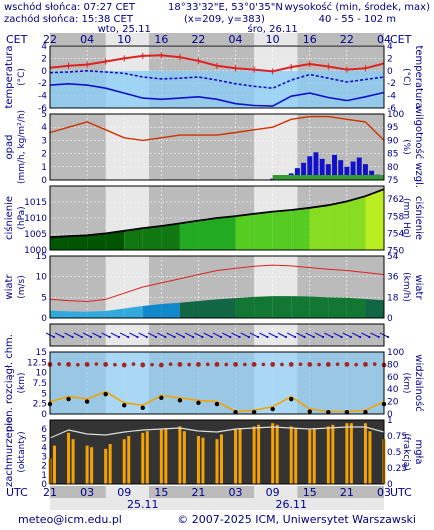 The width and height of the screenshot is (434, 530). Describe the element at coordinates (42, 374) in the screenshot. I see `left-tick-label: 10` at that location.